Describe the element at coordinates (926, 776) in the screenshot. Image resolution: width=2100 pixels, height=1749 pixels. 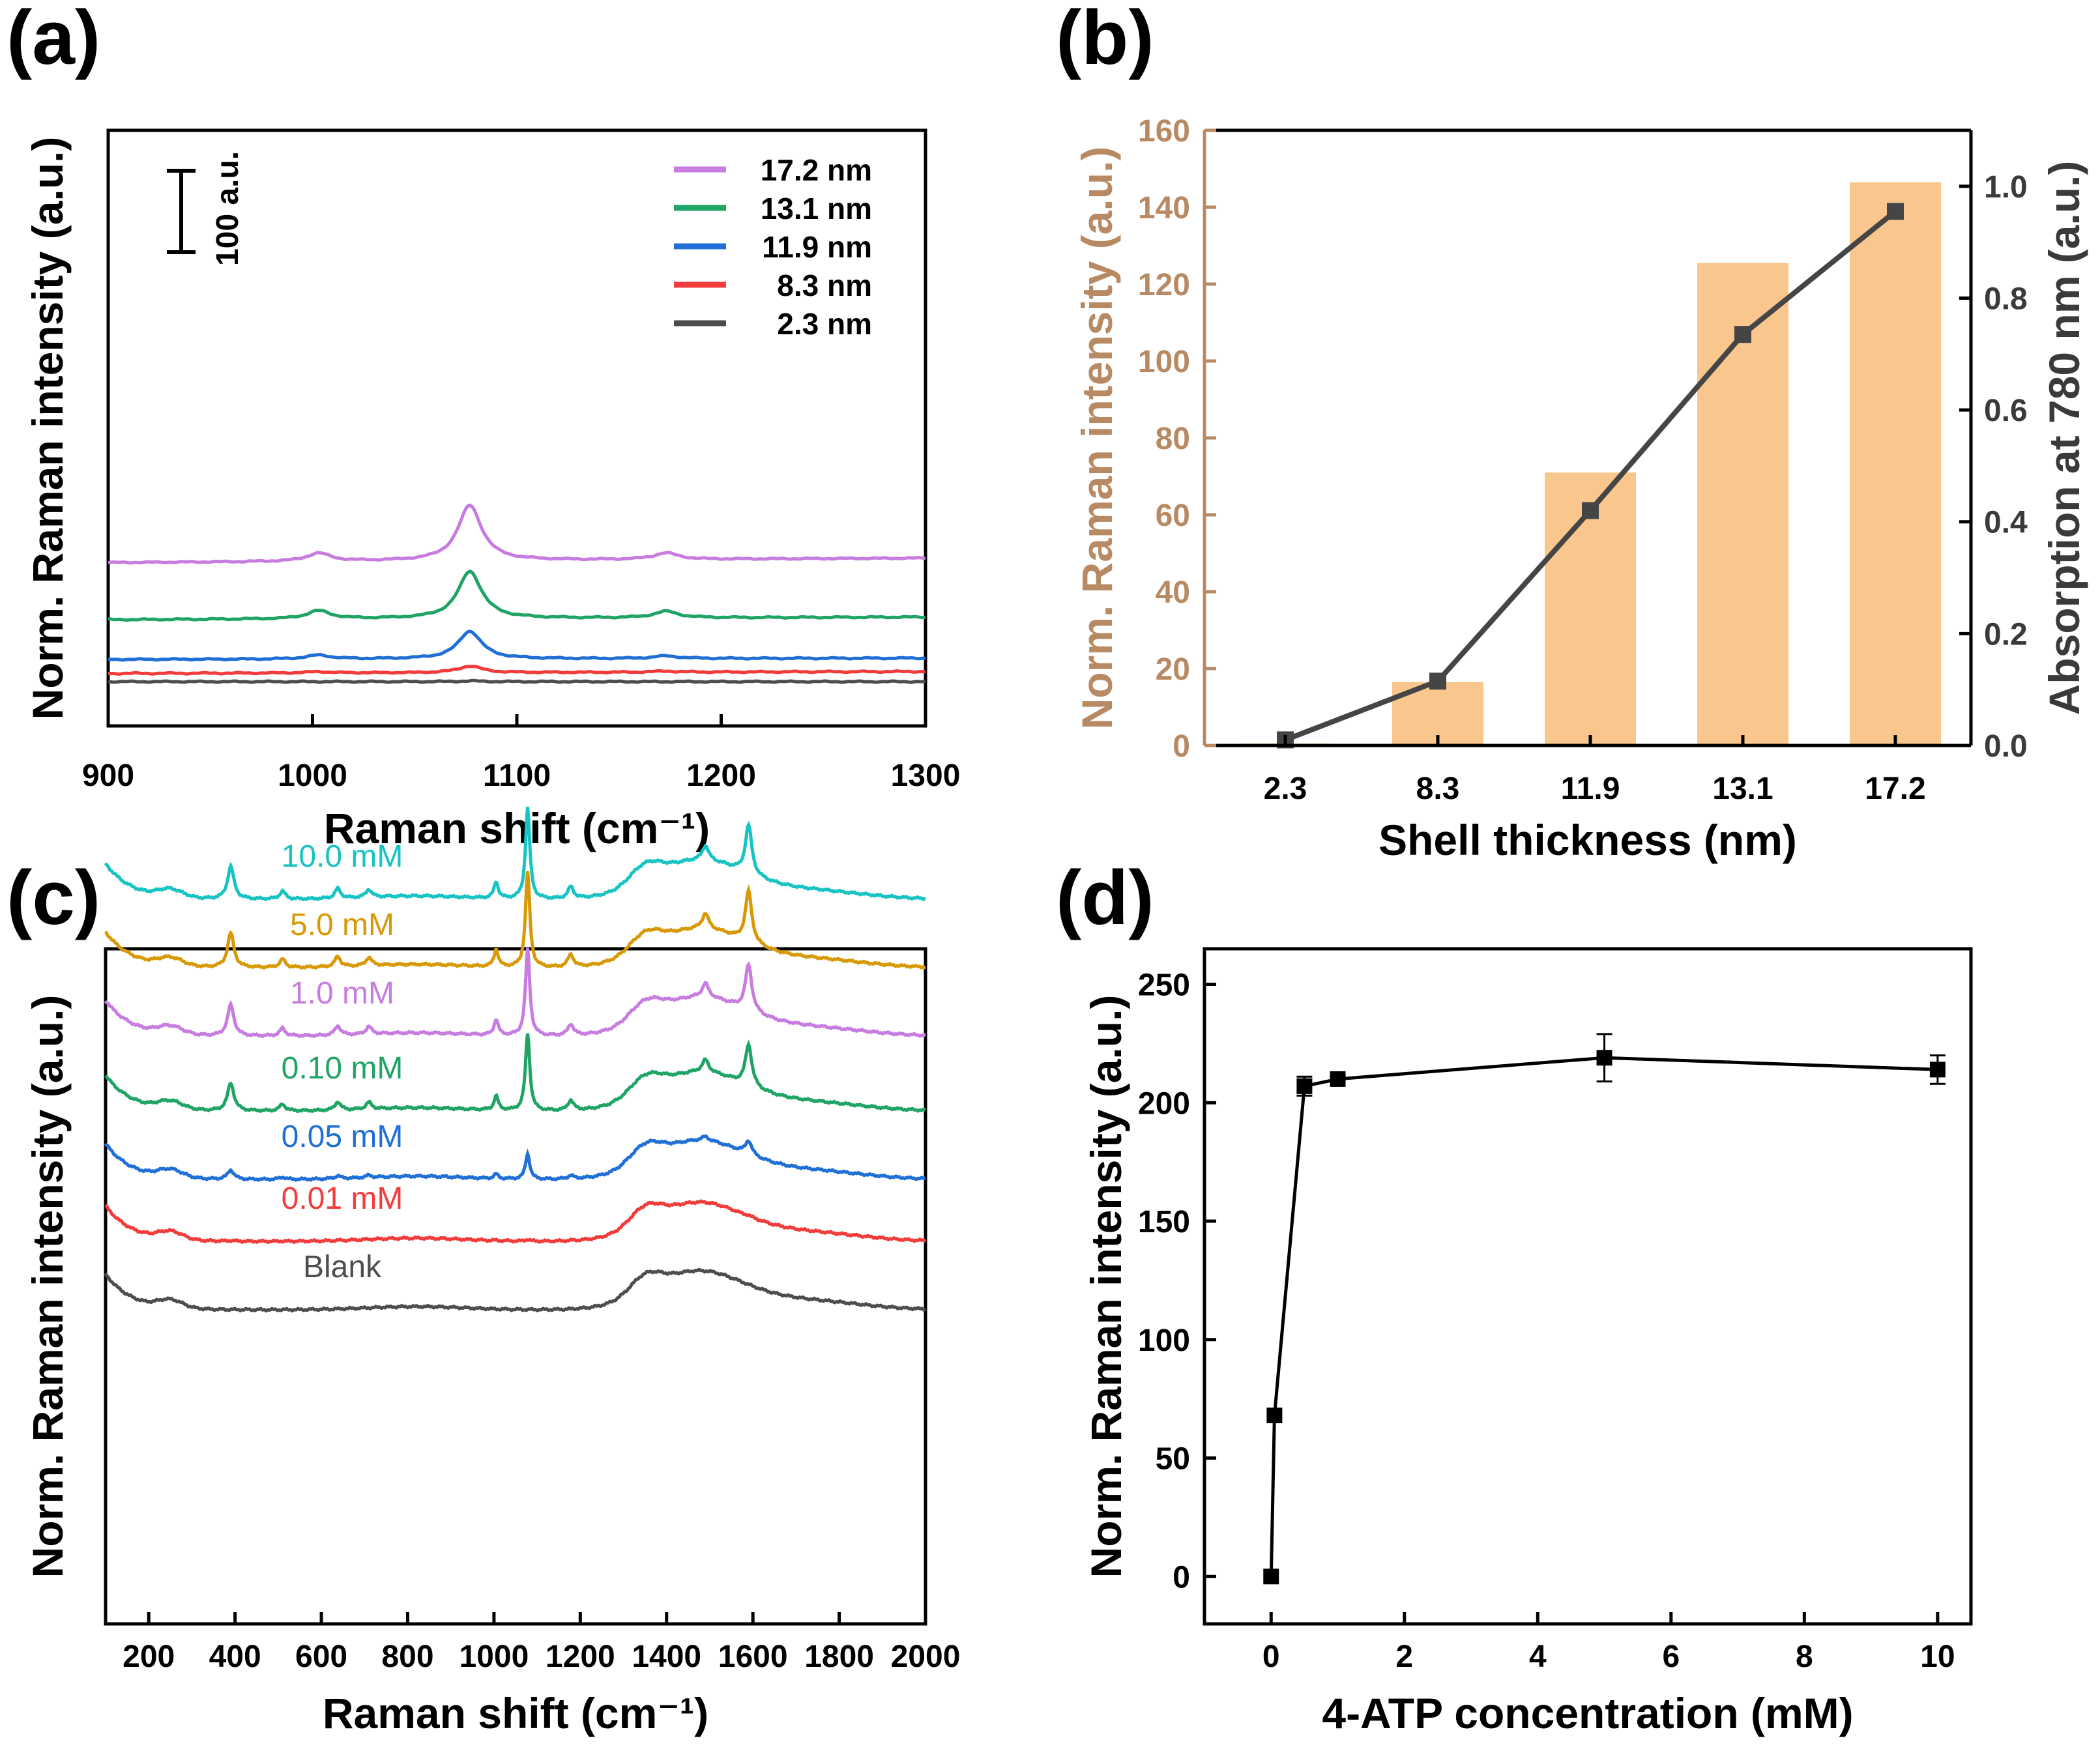
I see `x-tick-label: 1300` at that location.